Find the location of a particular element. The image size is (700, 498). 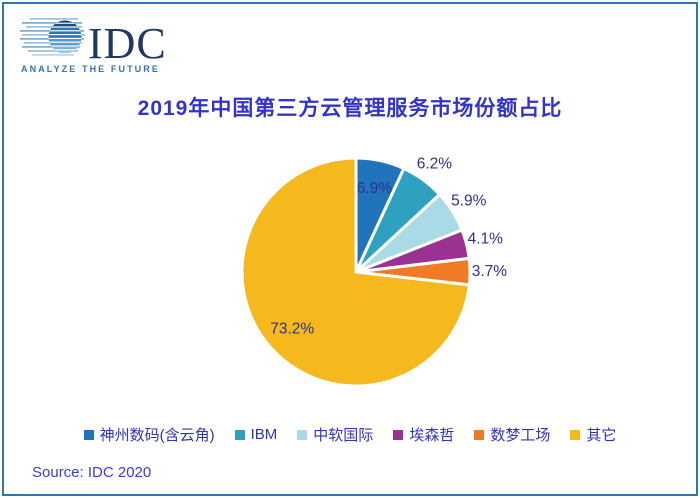

pie-label-3: 4.1% is located at coordinates (486, 239).